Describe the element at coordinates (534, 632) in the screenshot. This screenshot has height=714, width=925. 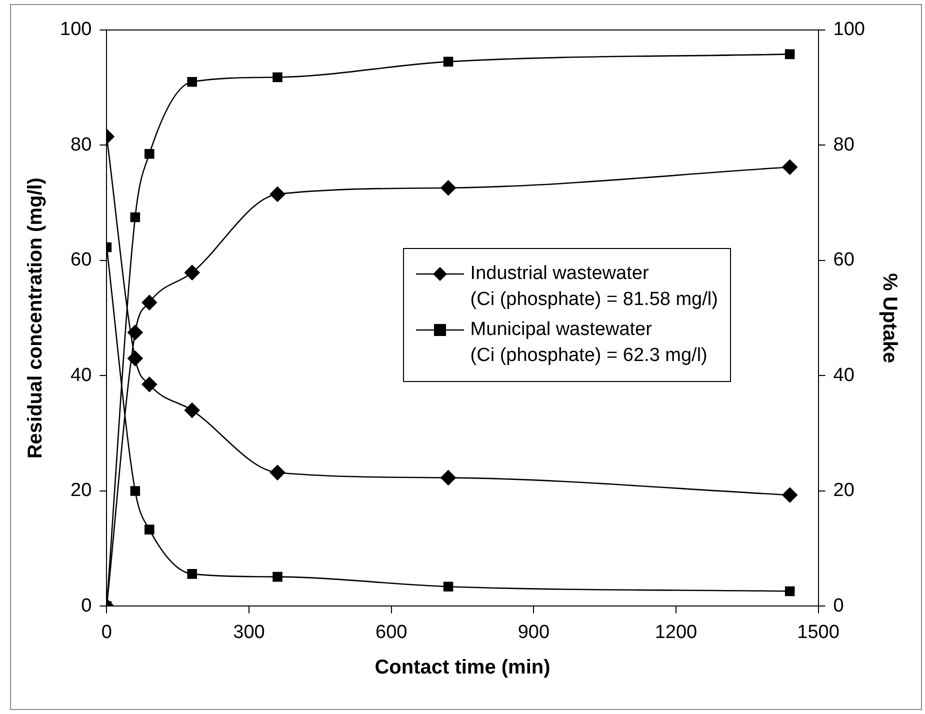
I see `x-tick-label: 900` at that location.